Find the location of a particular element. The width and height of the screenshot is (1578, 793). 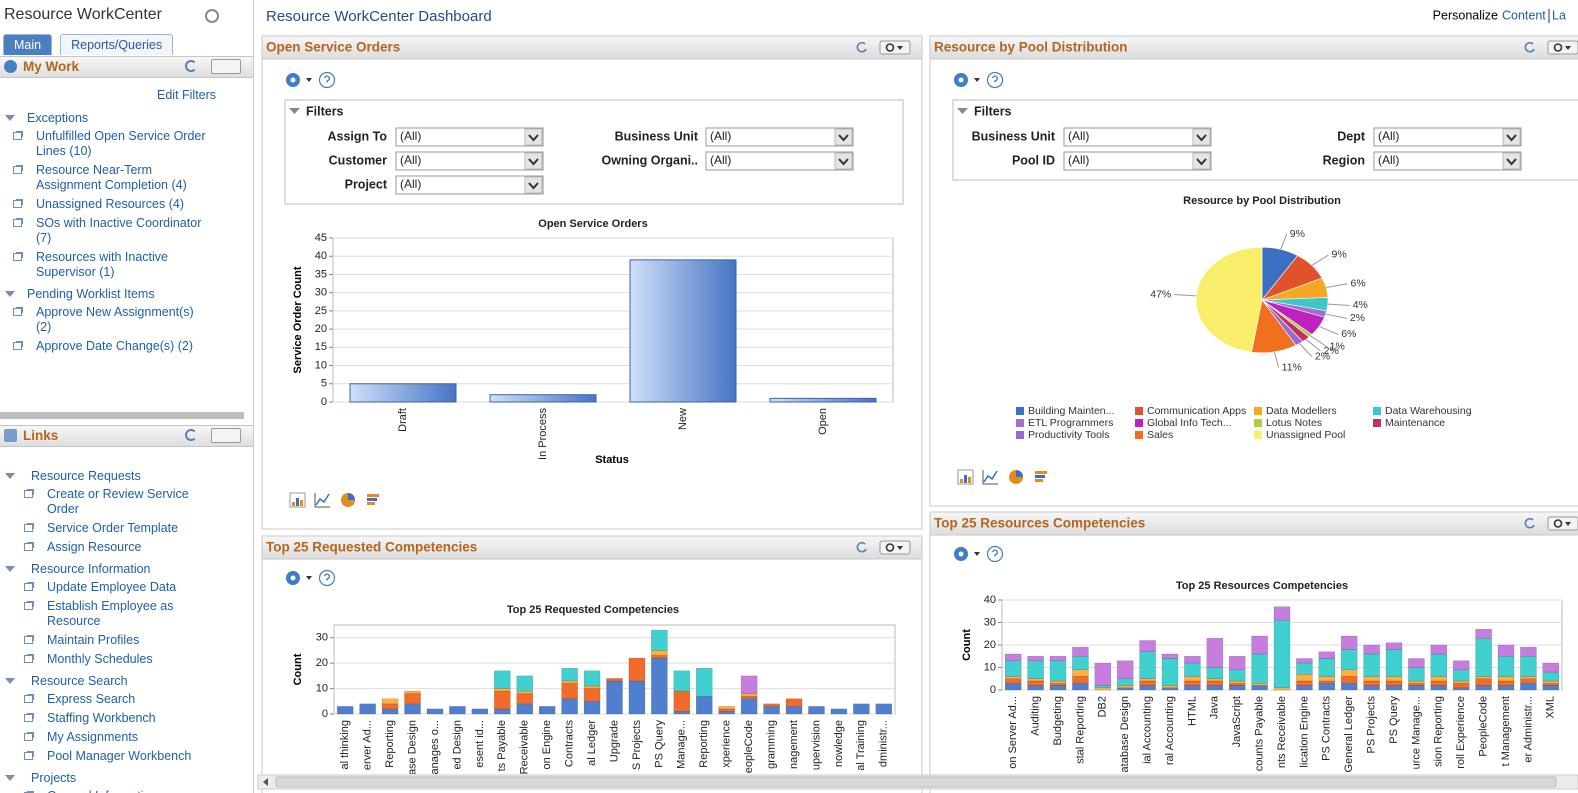

personalize-layout: La is located at coordinates (1559, 15).